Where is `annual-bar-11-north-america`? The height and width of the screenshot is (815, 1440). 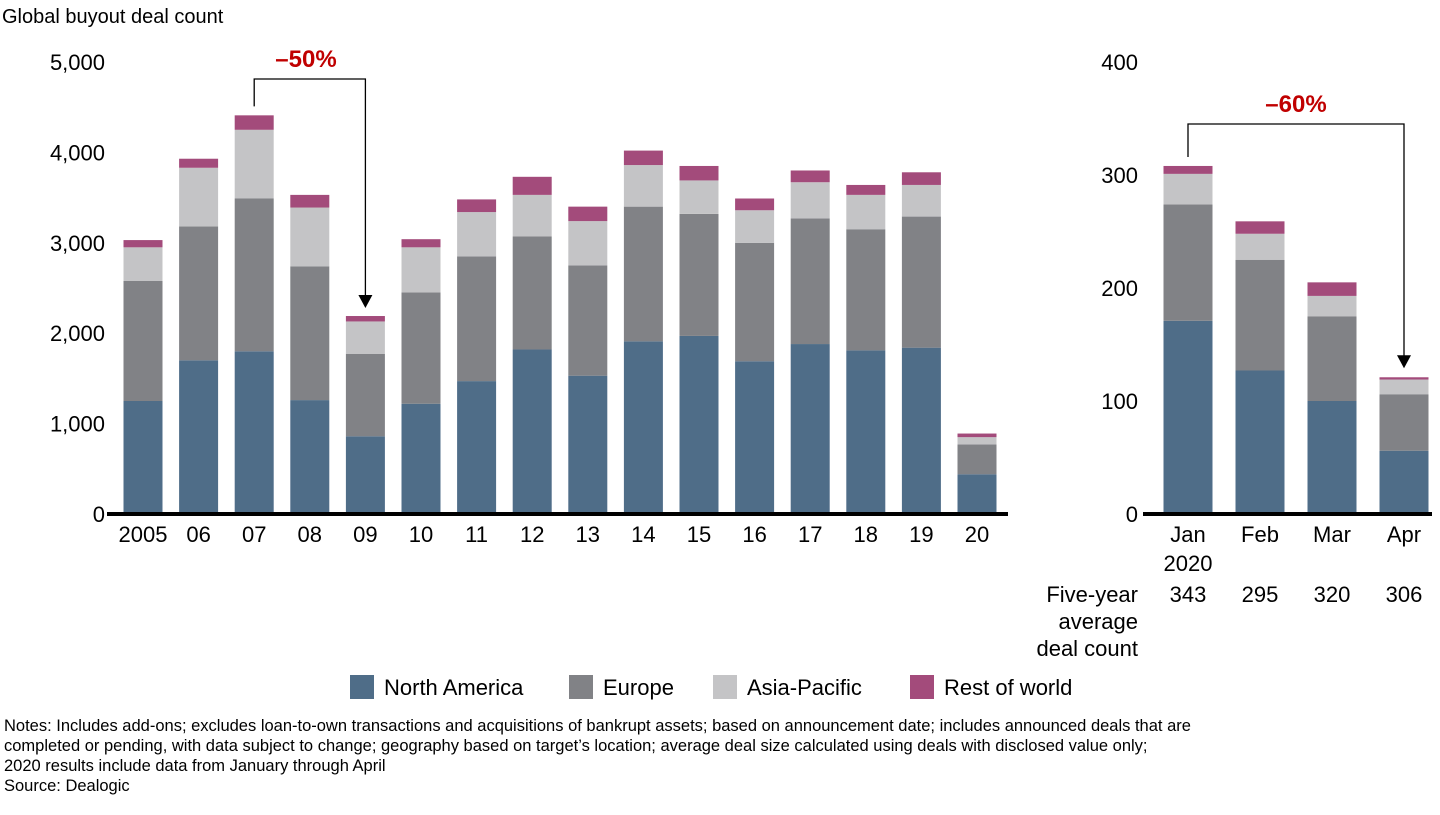
annual-bar-11-north-america is located at coordinates (477, 447).